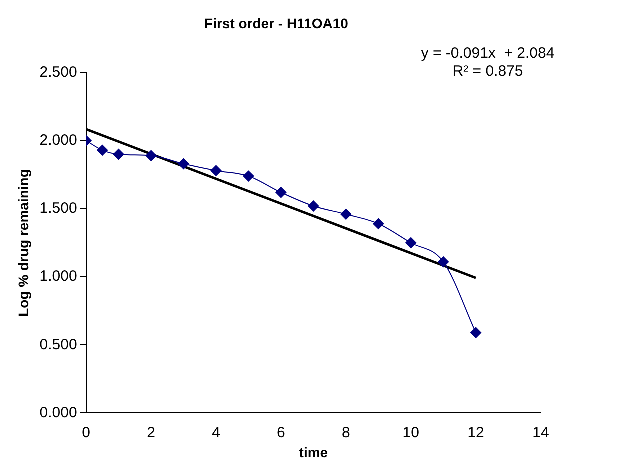 This screenshot has width=639, height=474. Describe the element at coordinates (59, 72) in the screenshot. I see `y-tick-label: 2.500` at that location.